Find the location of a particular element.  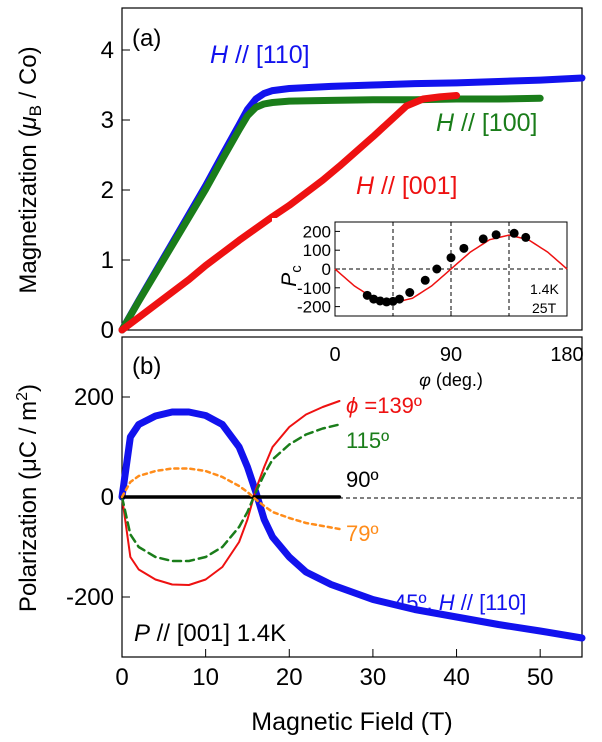

panel-a-label: (a) is located at coordinates (146, 38).